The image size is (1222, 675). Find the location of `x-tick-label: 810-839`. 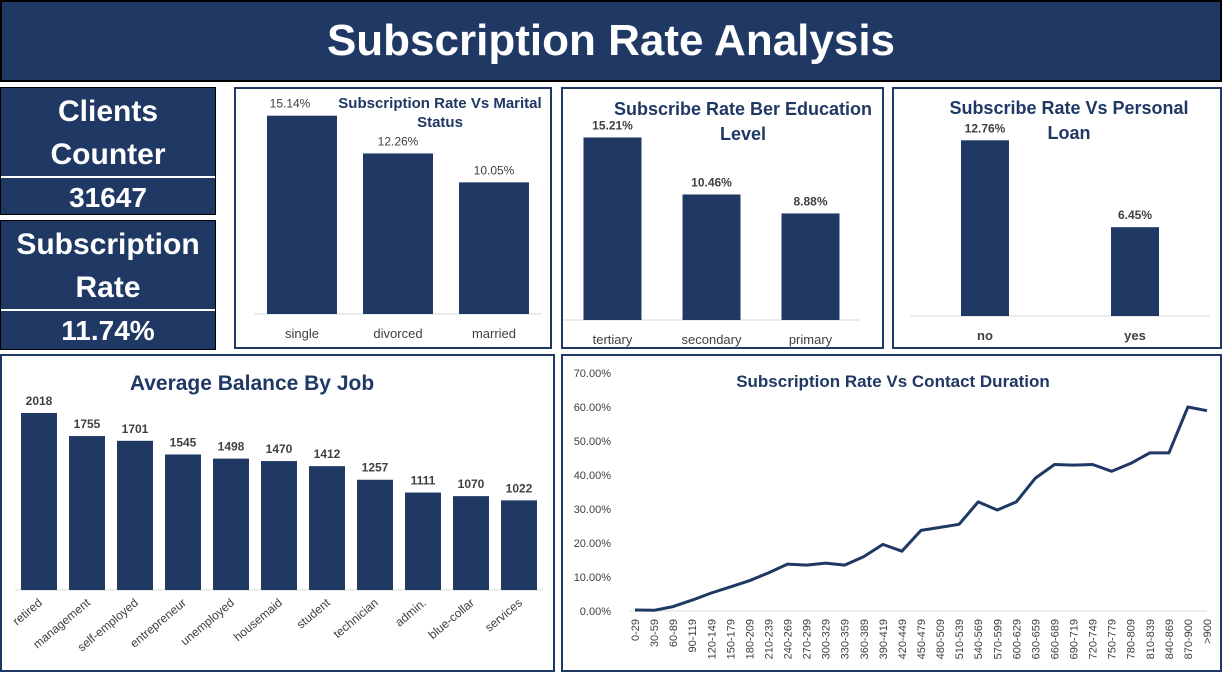

x-tick-label: 810-839 is located at coordinates (1151, 639).